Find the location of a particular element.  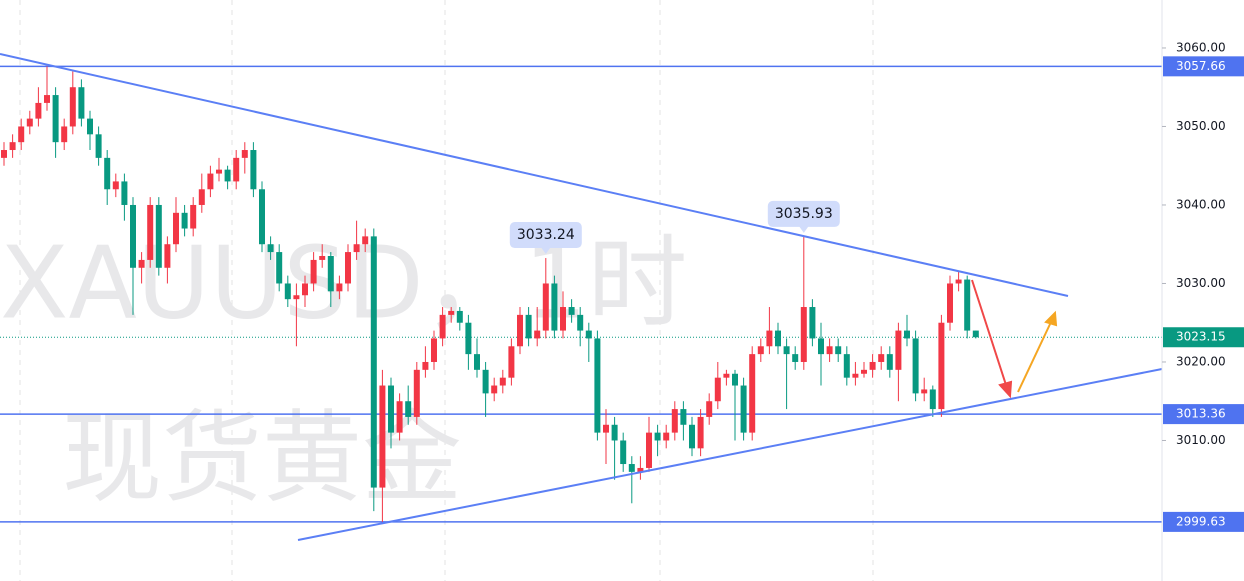

y-tick-label: 3040.00 is located at coordinates (1201, 204).